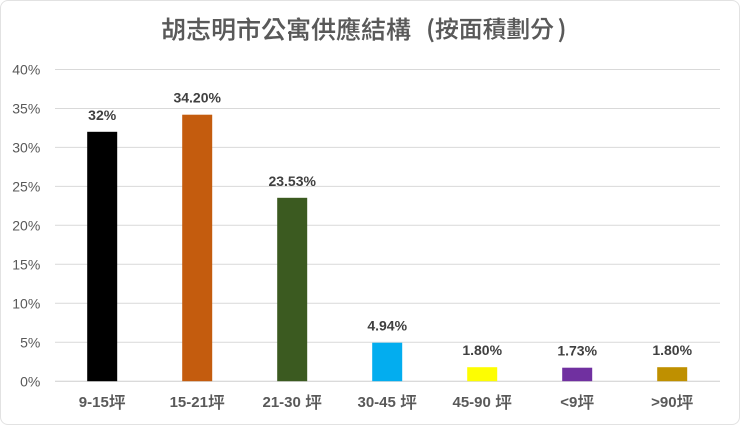 The image size is (740, 425). What do you see at coordinates (94, 402) in the screenshot?
I see `svg-text: 9-15` at bounding box center [94, 402].